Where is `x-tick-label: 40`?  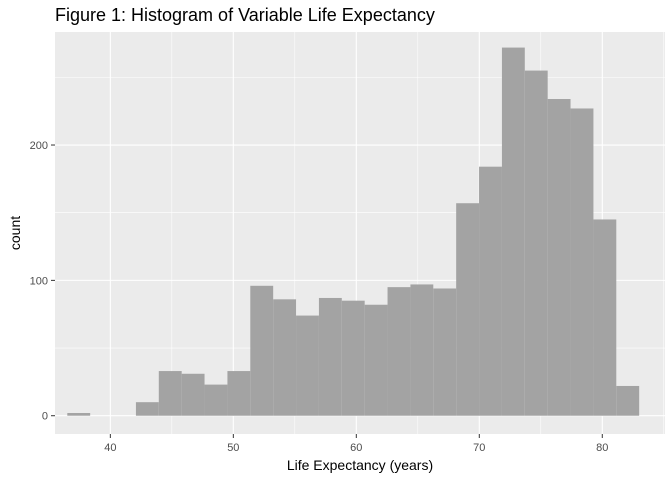 x-tick-label: 40 is located at coordinates (110, 448).